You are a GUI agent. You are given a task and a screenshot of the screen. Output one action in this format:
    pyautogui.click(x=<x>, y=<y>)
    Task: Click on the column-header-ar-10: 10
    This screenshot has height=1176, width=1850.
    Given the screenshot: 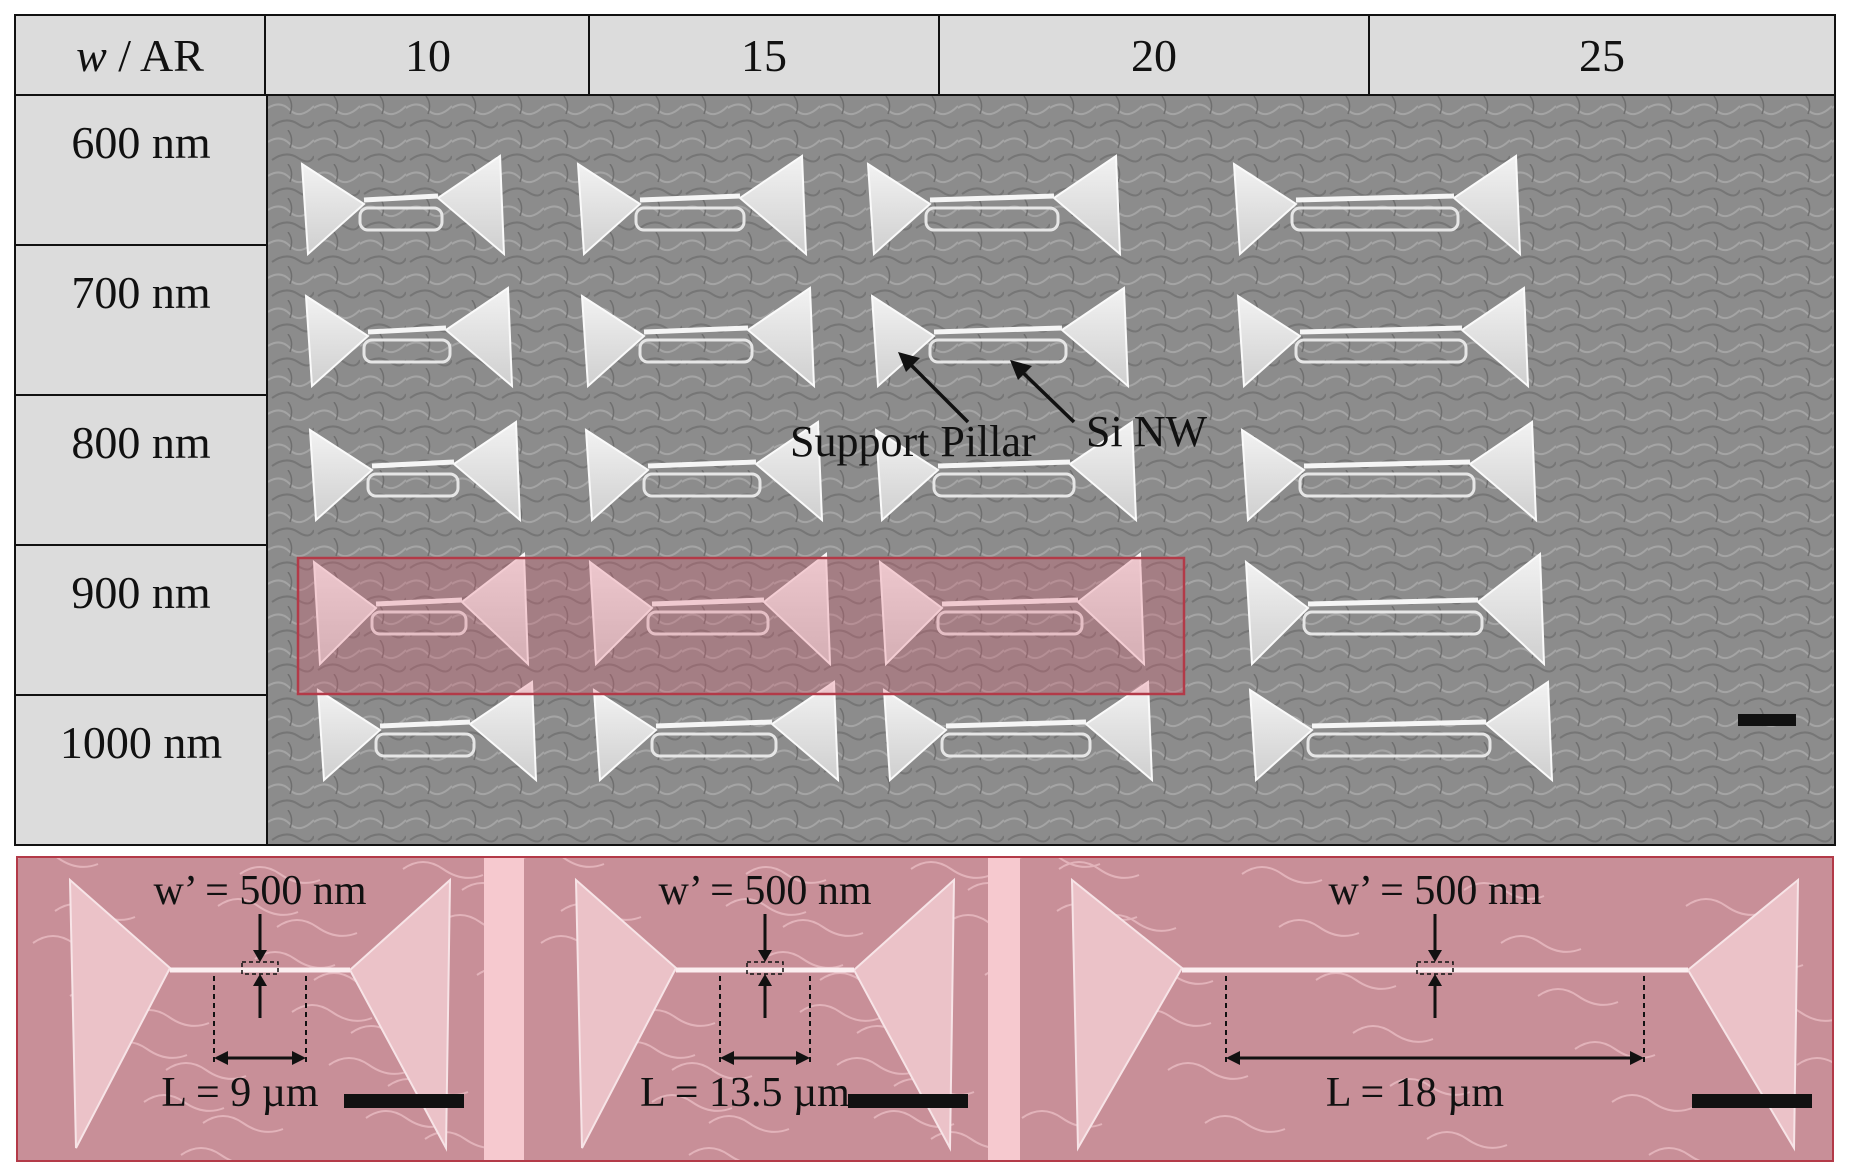 What is the action you would take?
    pyautogui.click(x=429, y=55)
    